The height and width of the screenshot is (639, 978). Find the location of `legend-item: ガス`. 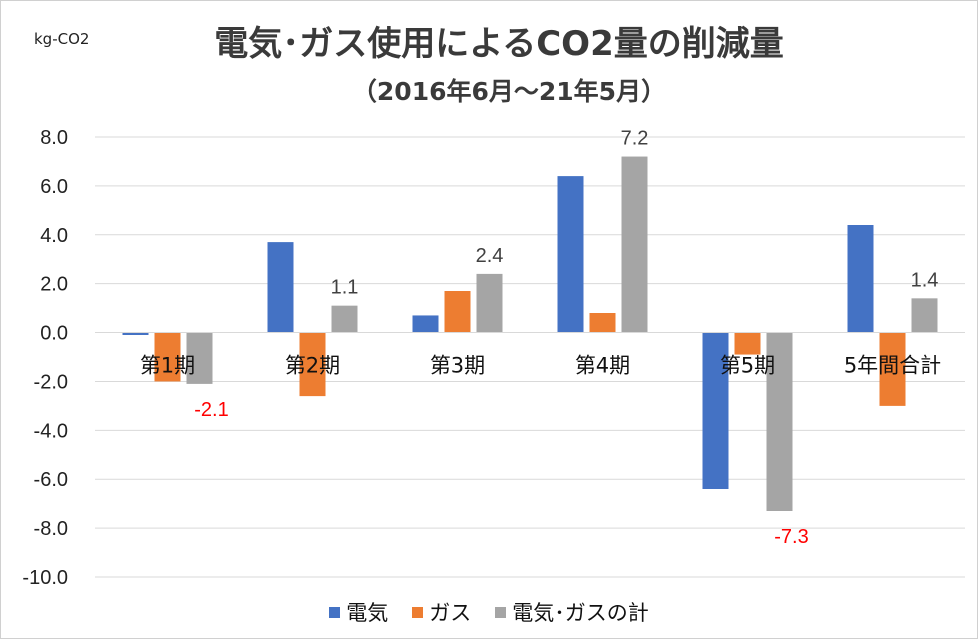

legend-item: ガス is located at coordinates (441, 612).